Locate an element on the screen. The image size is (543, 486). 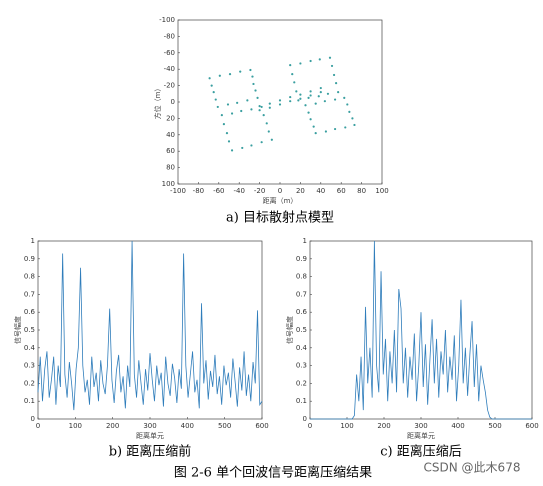
y-tick-label: -20 is located at coordinates (169, 86).